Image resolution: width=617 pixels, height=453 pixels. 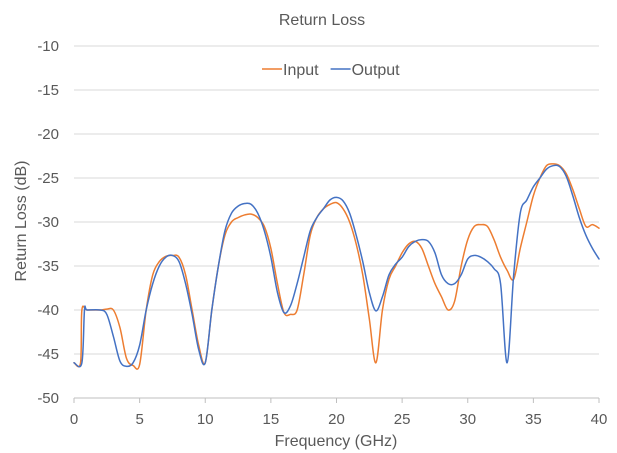 I want to click on x-tick-label: 35, so click(x=533, y=419).